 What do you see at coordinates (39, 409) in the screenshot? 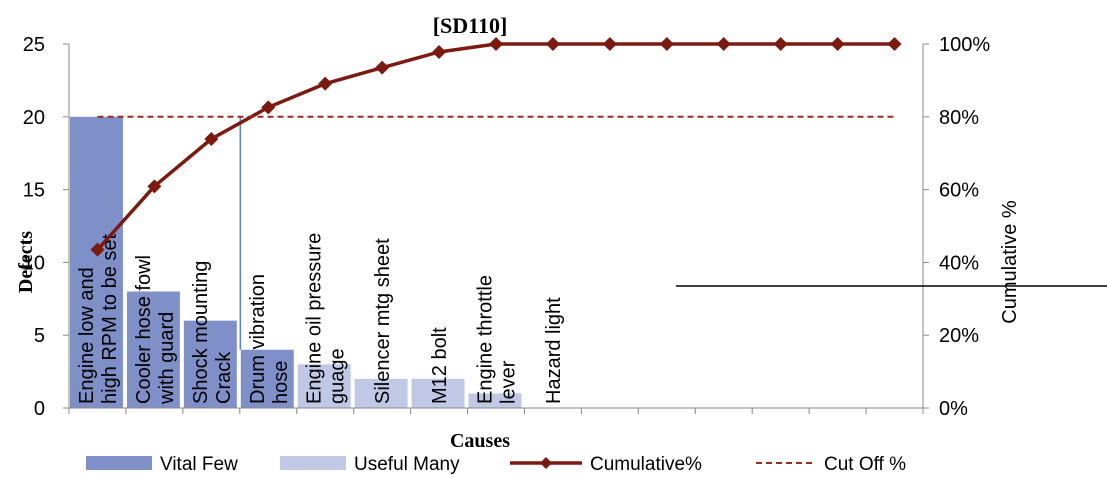
I see `y-tick-label: 0` at bounding box center [39, 409].